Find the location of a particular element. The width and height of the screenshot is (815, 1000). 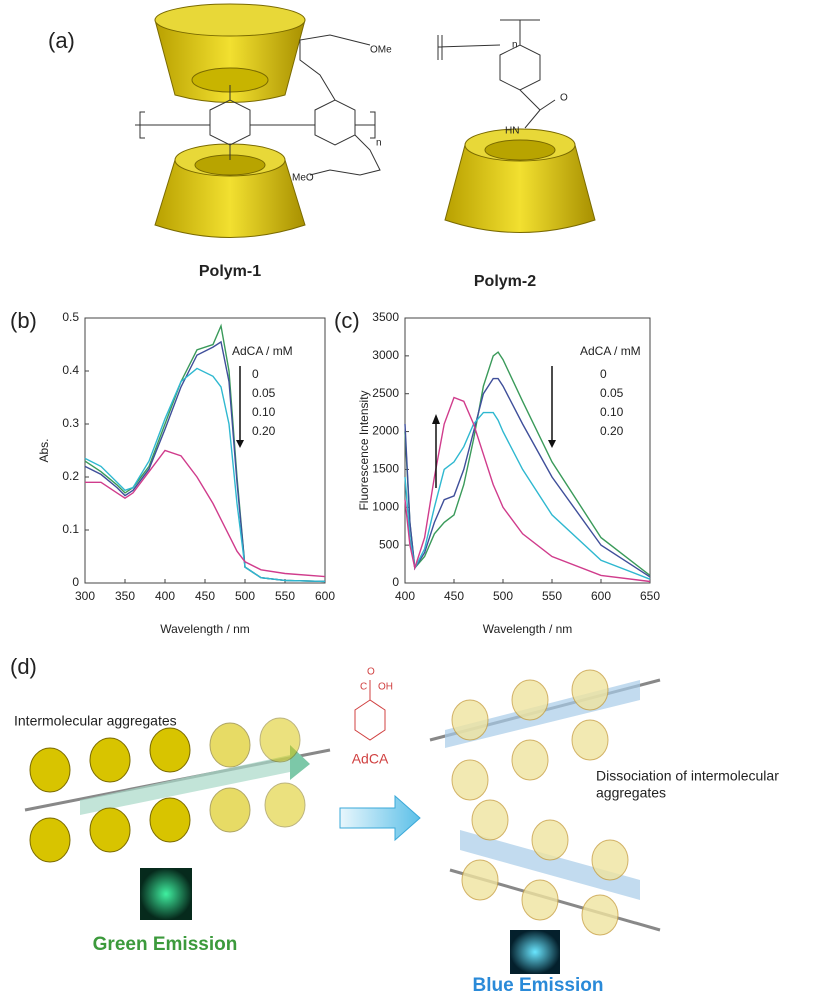

y-tick-label: 0.1 is located at coordinates (70, 529).